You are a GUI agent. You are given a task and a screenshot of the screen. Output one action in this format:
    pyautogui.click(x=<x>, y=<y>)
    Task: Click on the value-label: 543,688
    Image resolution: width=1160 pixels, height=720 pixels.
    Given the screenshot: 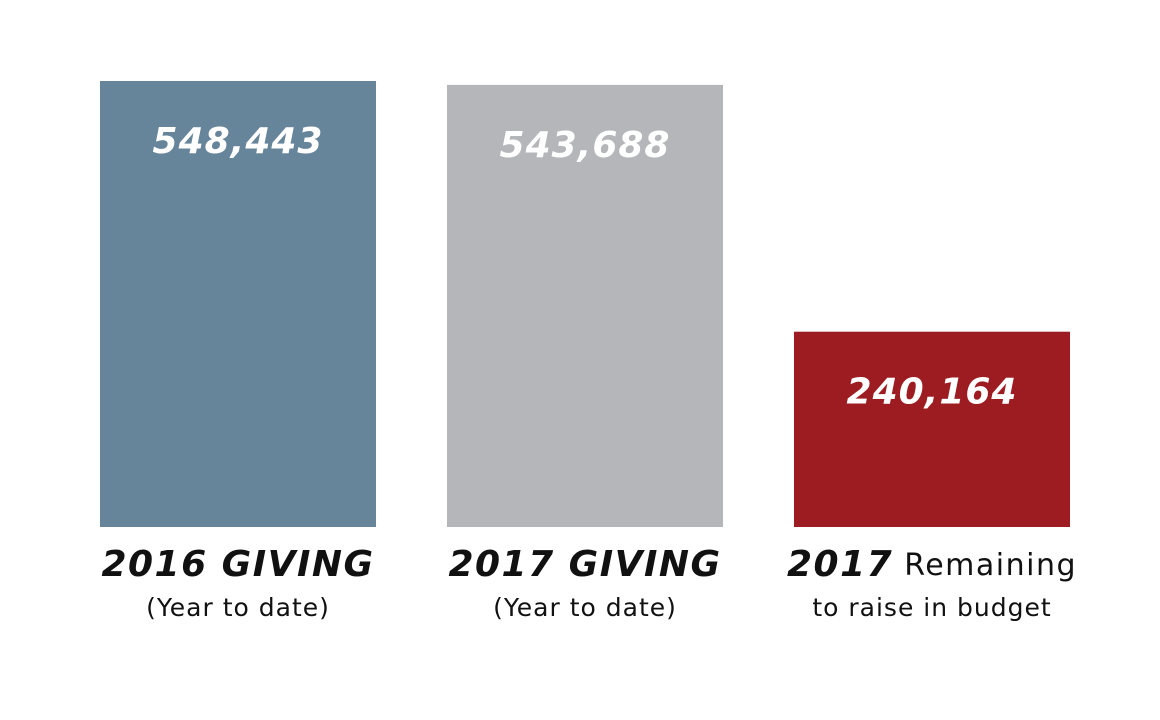 What is the action you would take?
    pyautogui.click(x=585, y=145)
    